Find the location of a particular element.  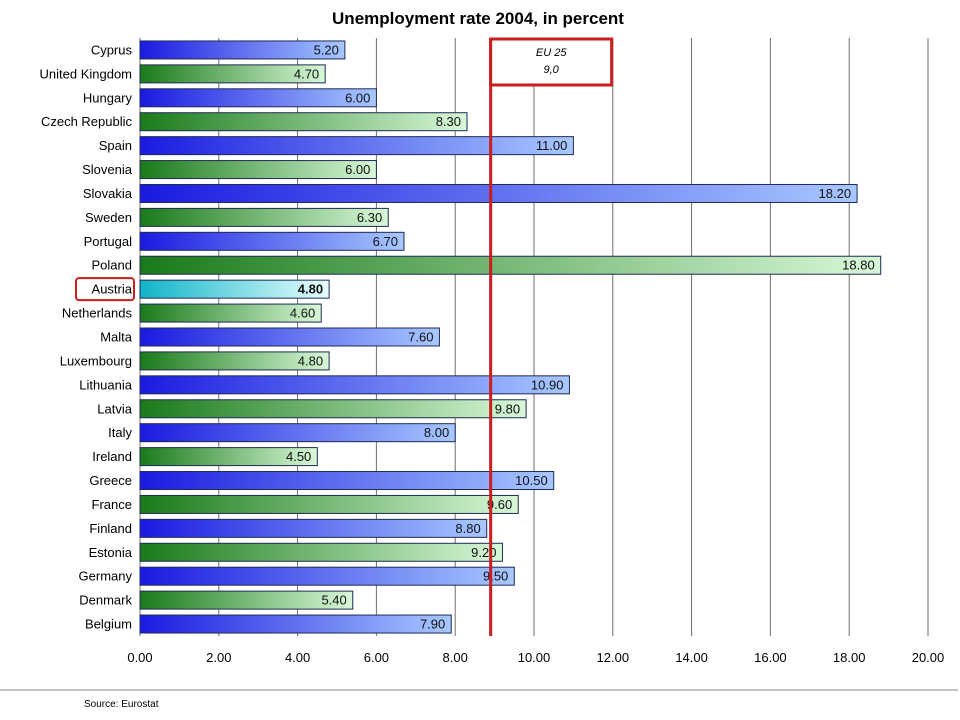

chart-title: Unemployment rate 2004, in percent is located at coordinates (478, 18).